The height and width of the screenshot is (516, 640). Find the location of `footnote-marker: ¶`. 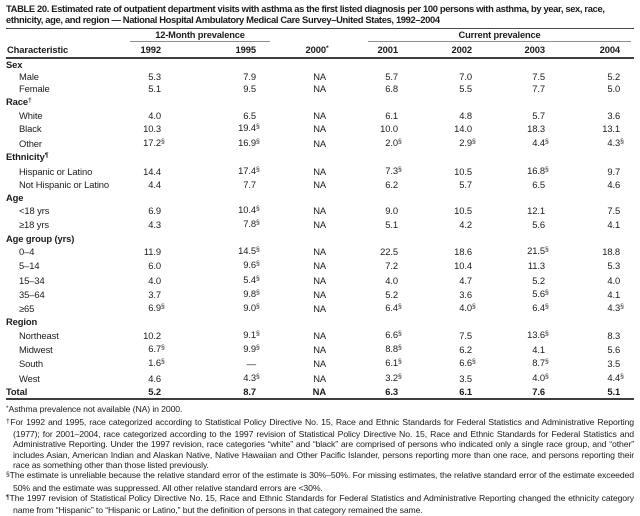

footnote-marker: ¶ is located at coordinates (8, 497).